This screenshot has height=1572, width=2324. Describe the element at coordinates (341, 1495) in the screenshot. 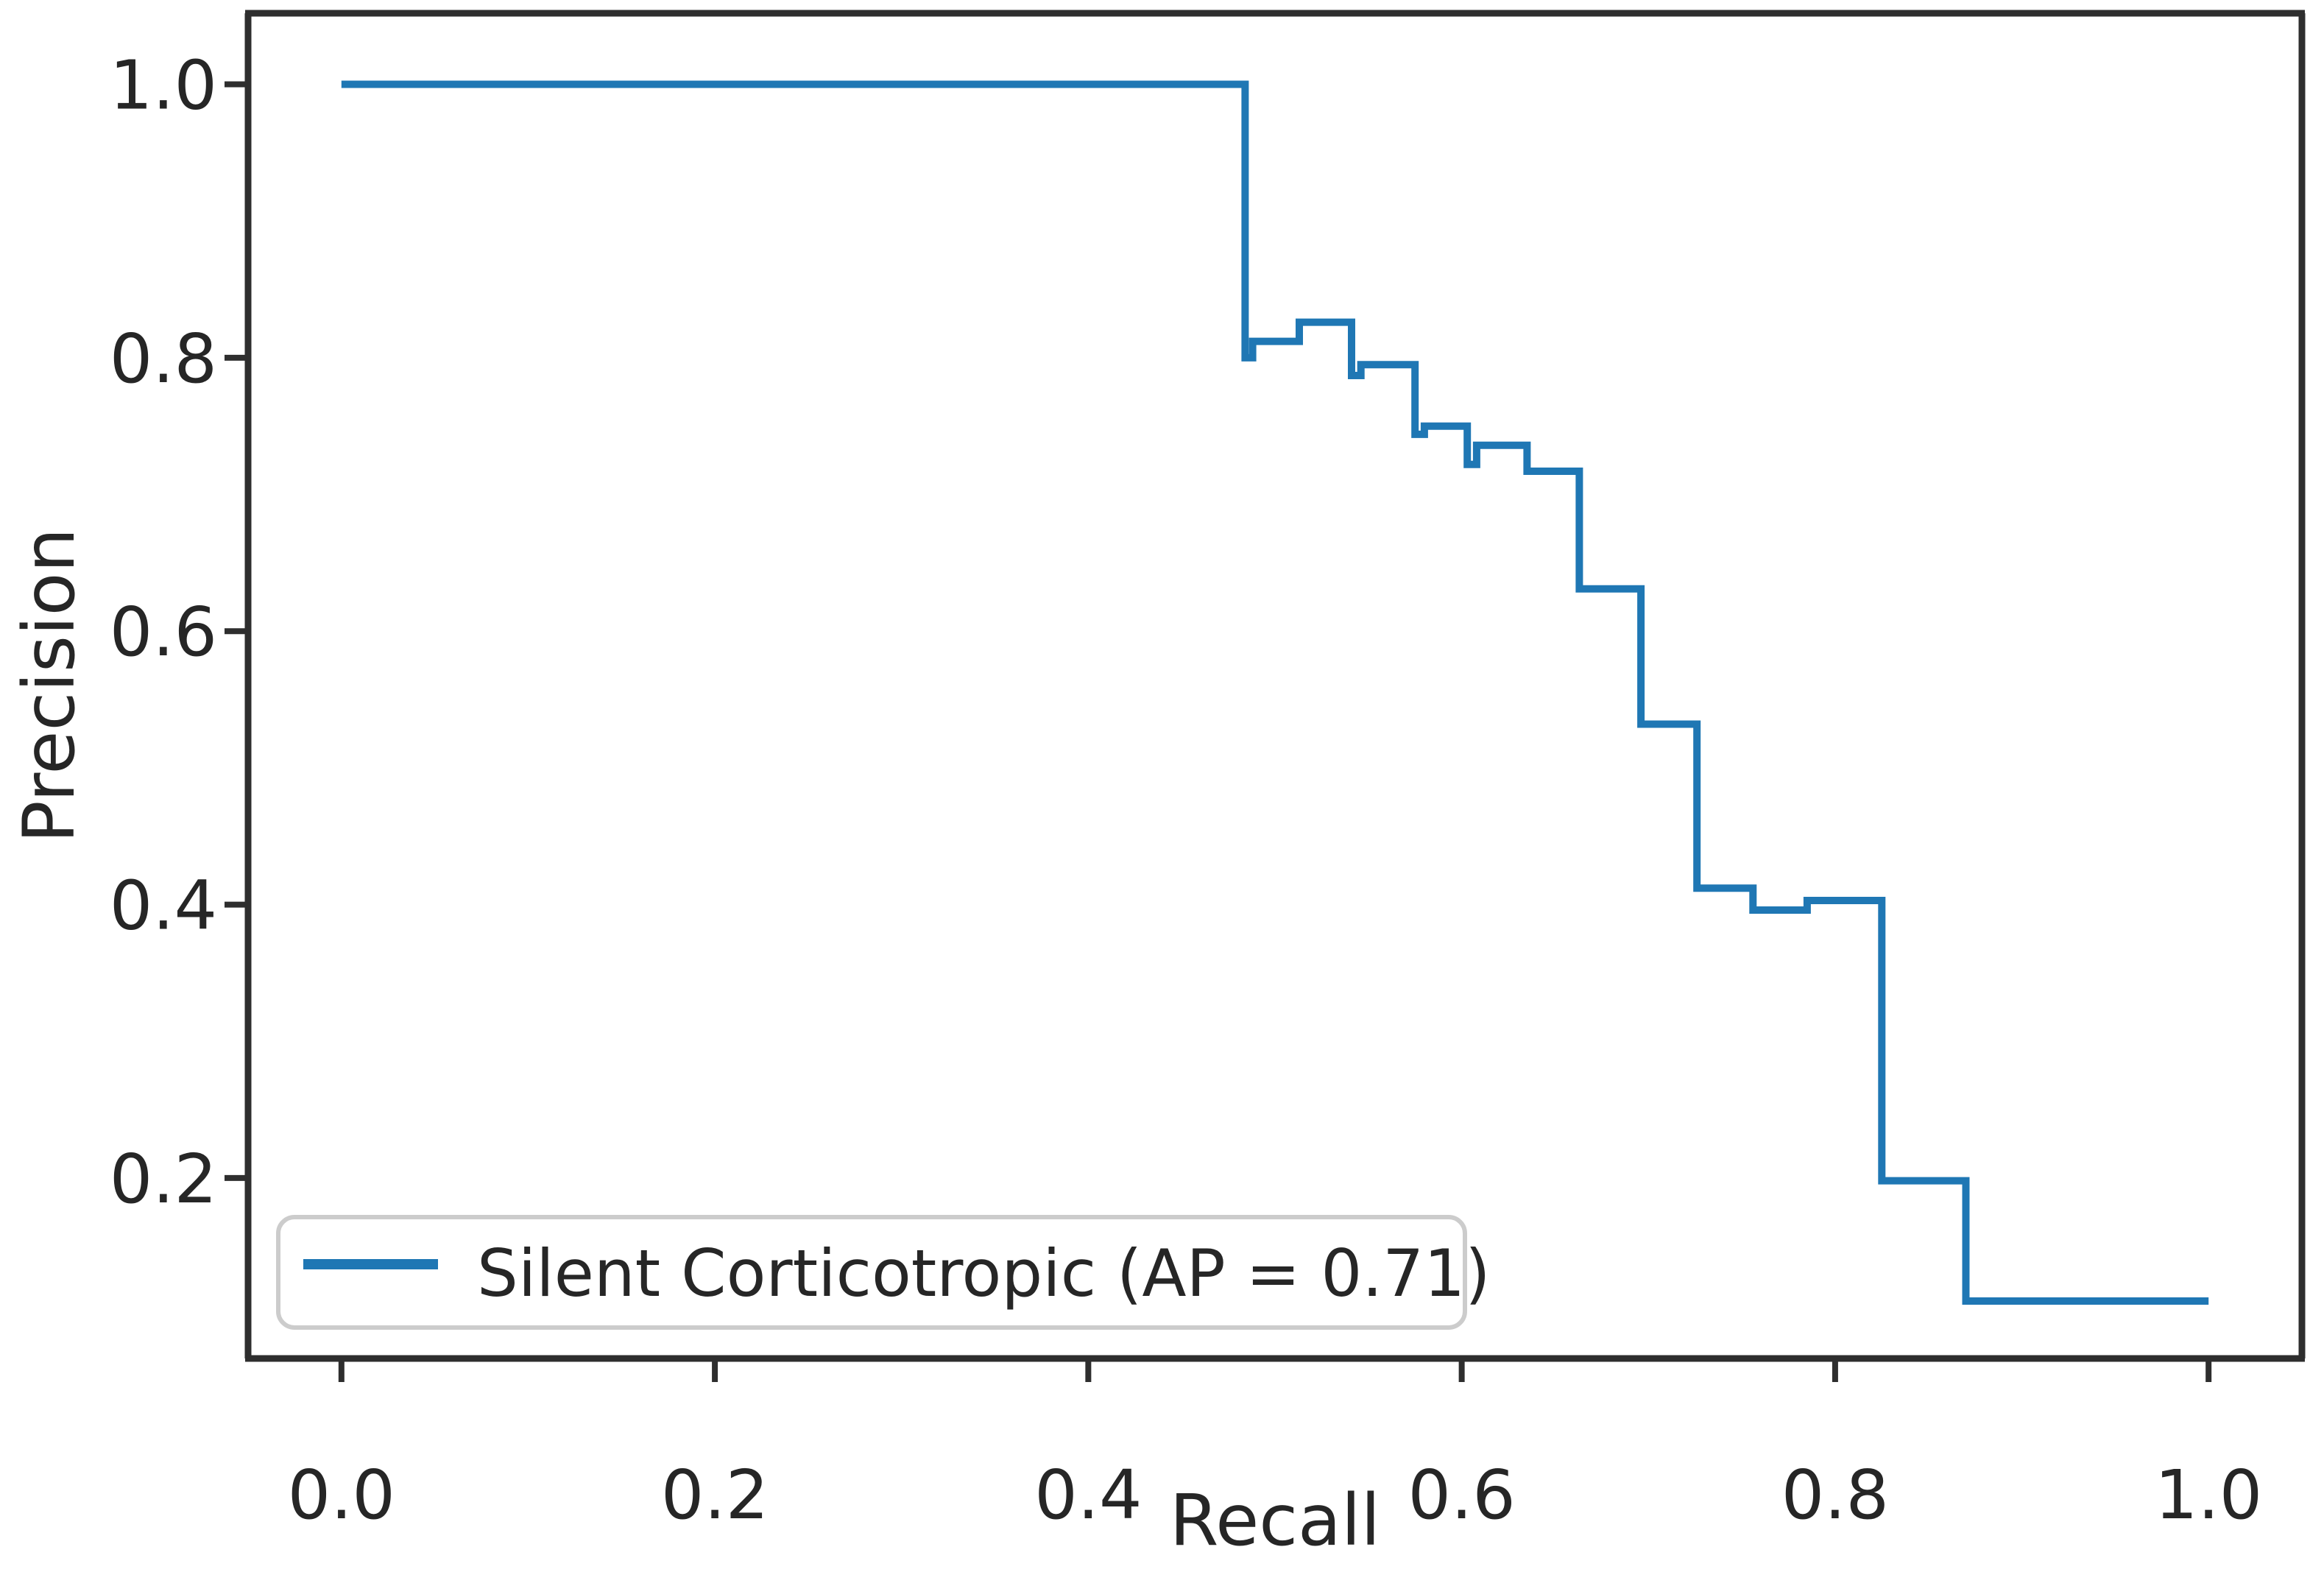

I see `x-tick-label: 0.0` at that location.